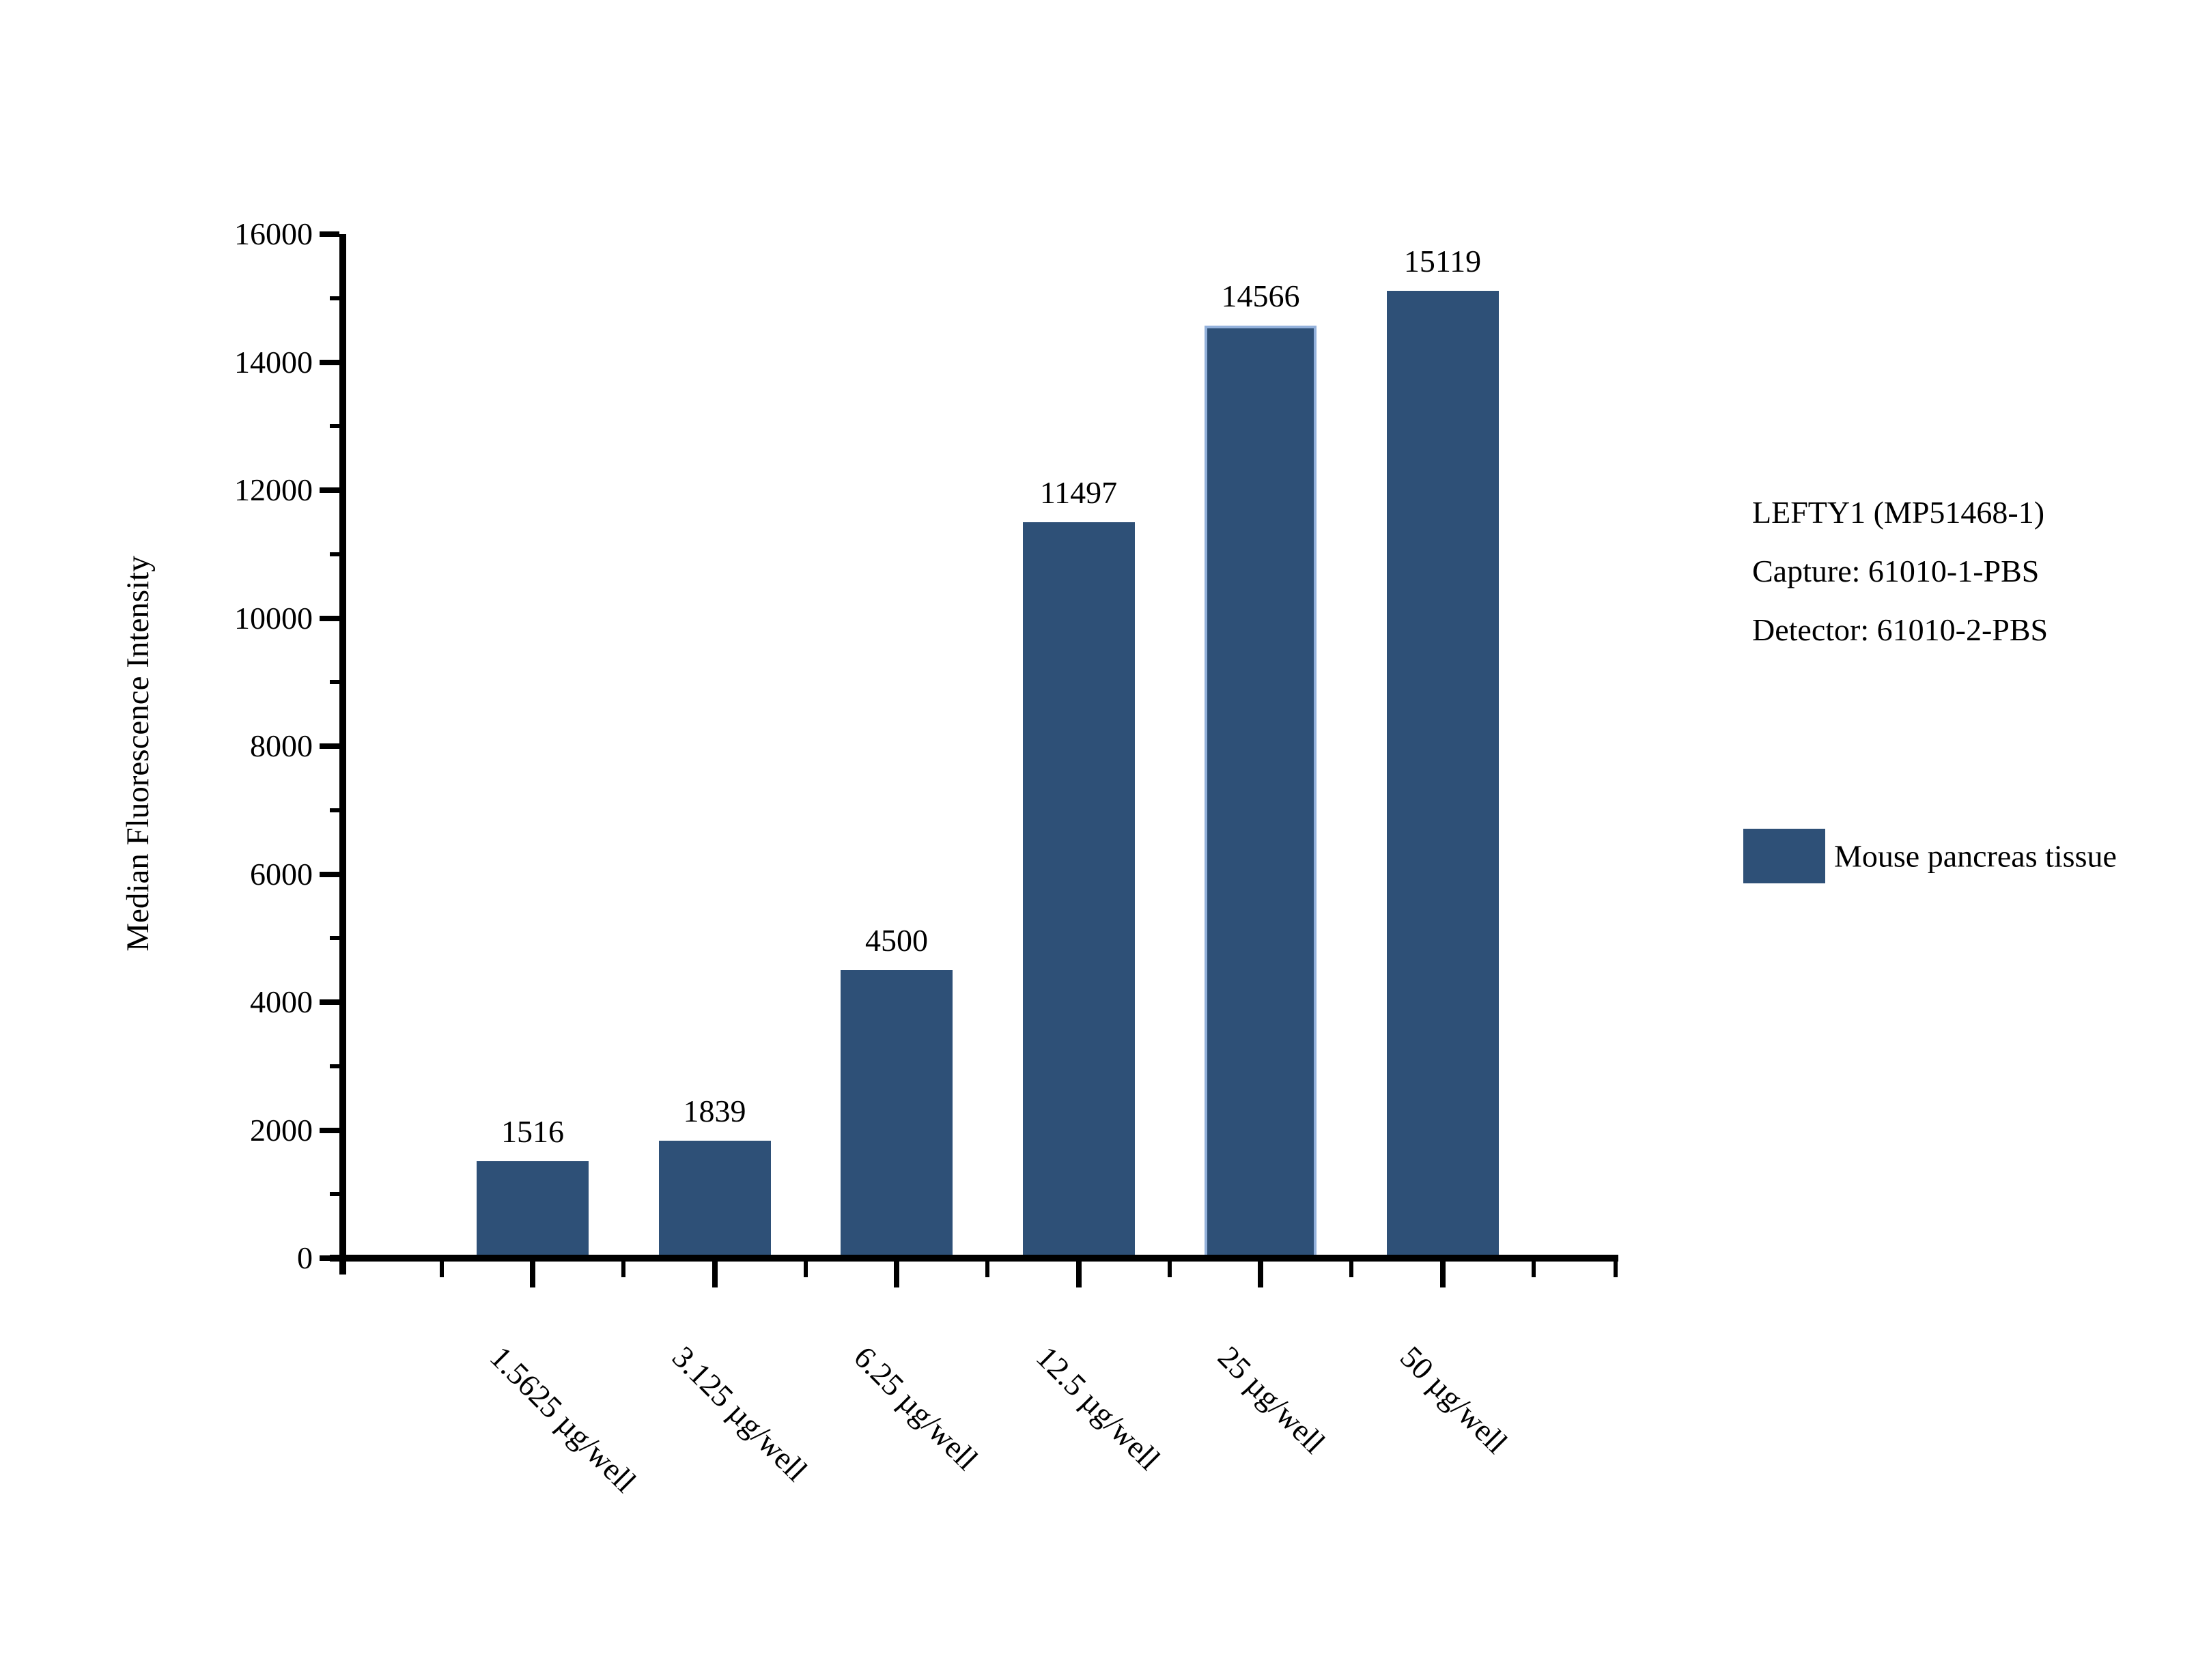  Describe the element at coordinates (274, 618) in the screenshot. I see `y-tick-label: 10000` at that location.